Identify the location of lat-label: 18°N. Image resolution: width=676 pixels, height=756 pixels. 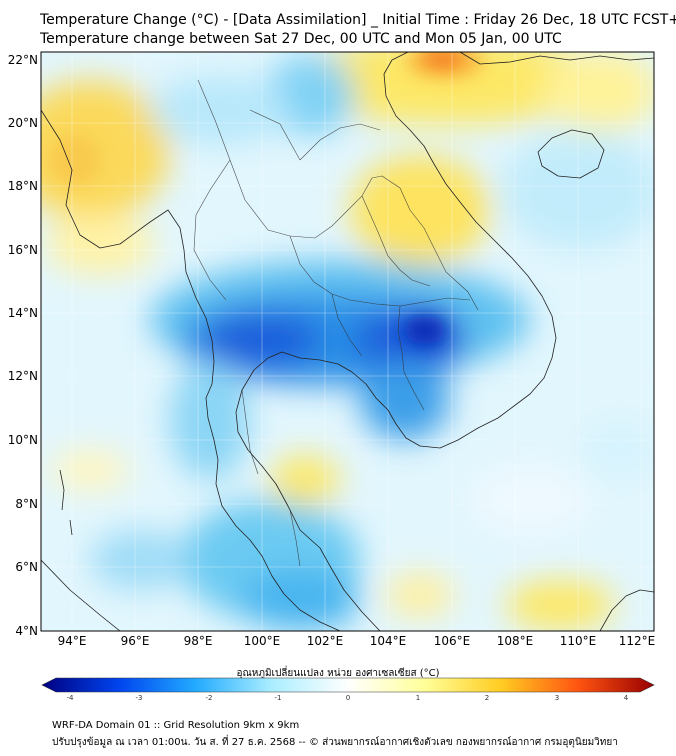
(23, 186).